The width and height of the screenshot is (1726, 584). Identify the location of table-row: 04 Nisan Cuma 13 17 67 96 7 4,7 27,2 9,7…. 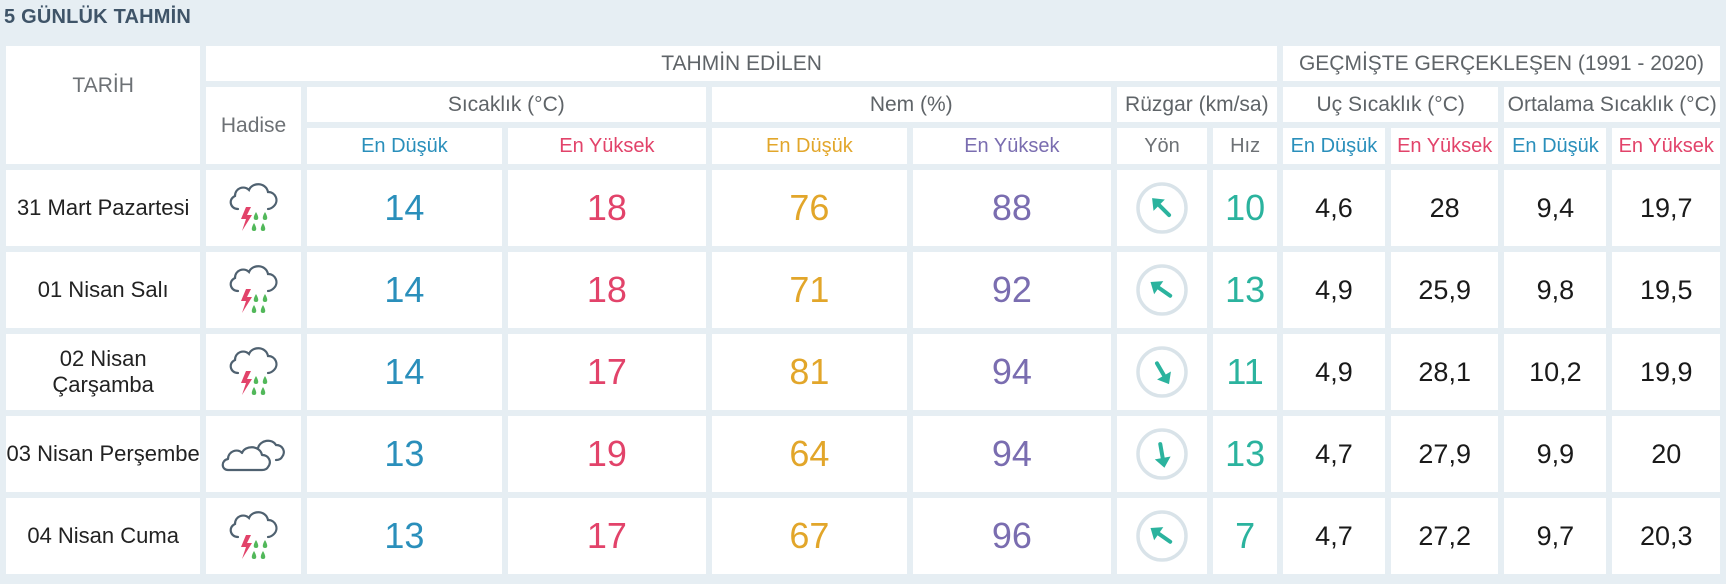
(863, 536).